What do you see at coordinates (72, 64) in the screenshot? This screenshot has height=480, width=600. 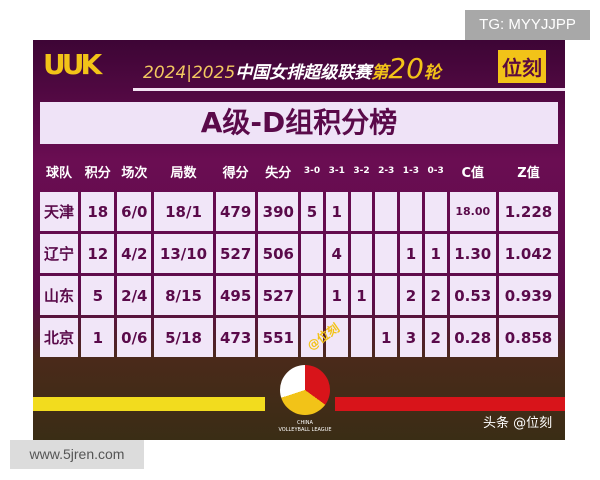 I see `uuk-logo: UUK` at bounding box center [72, 64].